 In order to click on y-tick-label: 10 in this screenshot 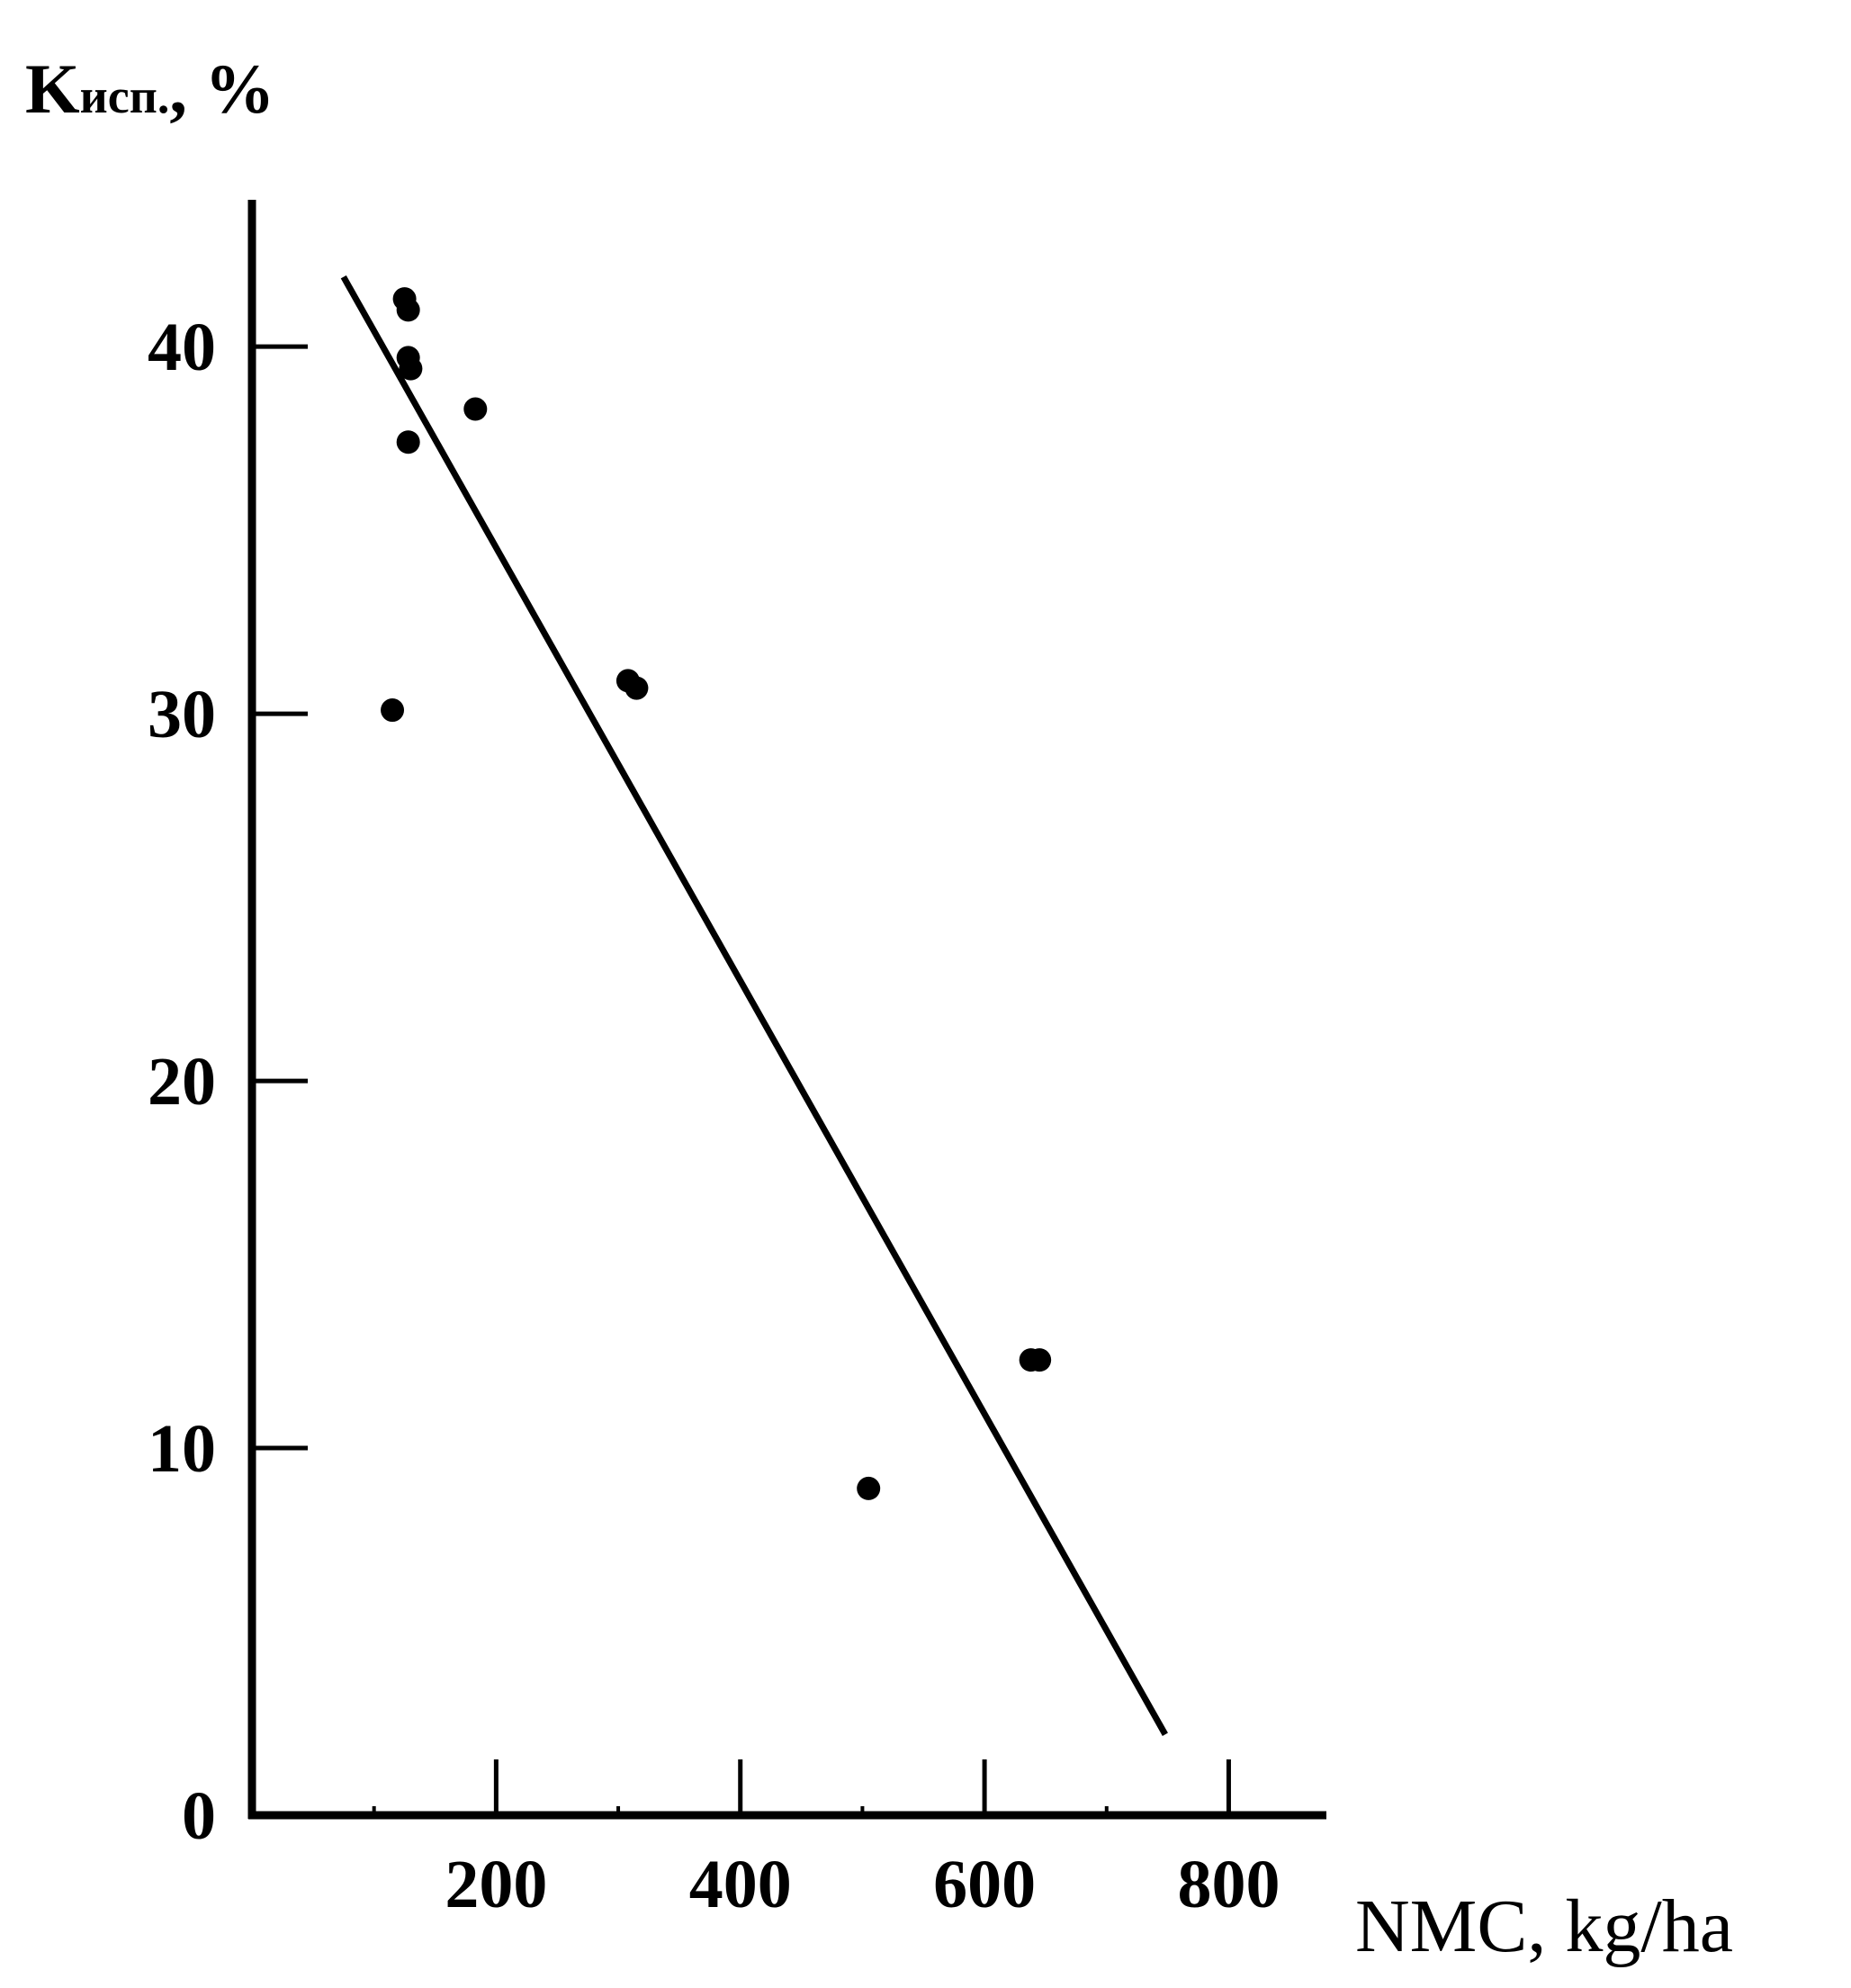, I will do `click(182, 1449)`.